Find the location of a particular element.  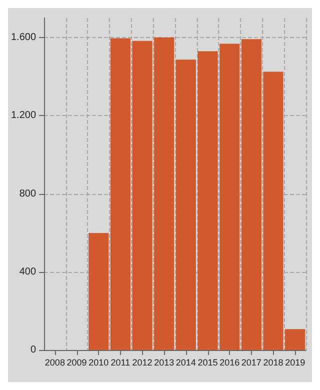

x-tick-label: 2014 is located at coordinates (186, 363).